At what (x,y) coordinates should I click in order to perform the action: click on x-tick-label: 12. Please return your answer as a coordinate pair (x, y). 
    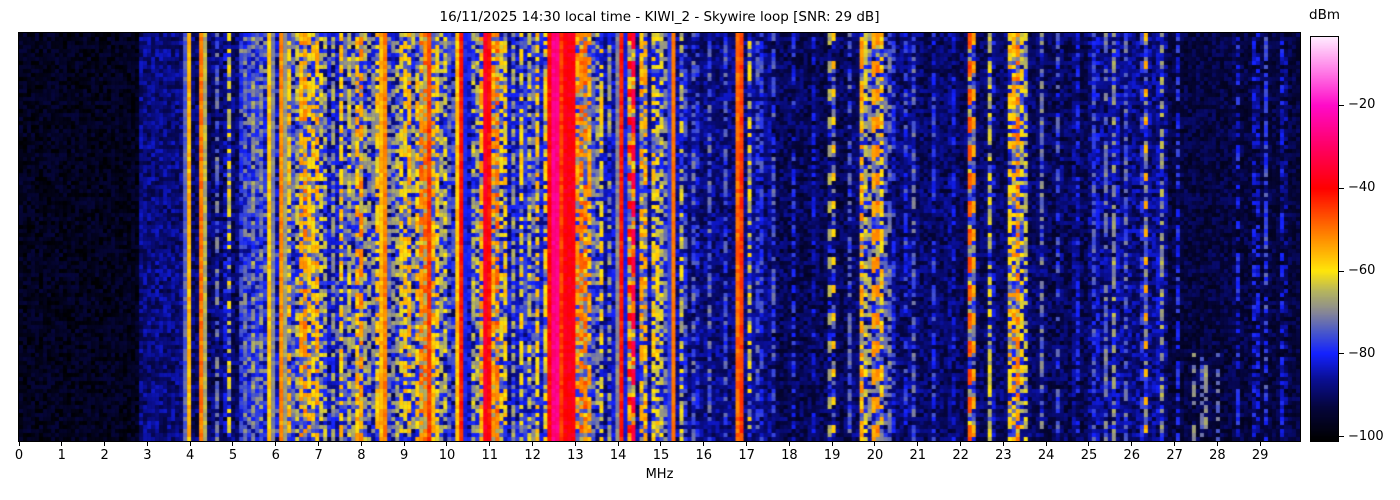
    Looking at the image, I should click on (532, 455).